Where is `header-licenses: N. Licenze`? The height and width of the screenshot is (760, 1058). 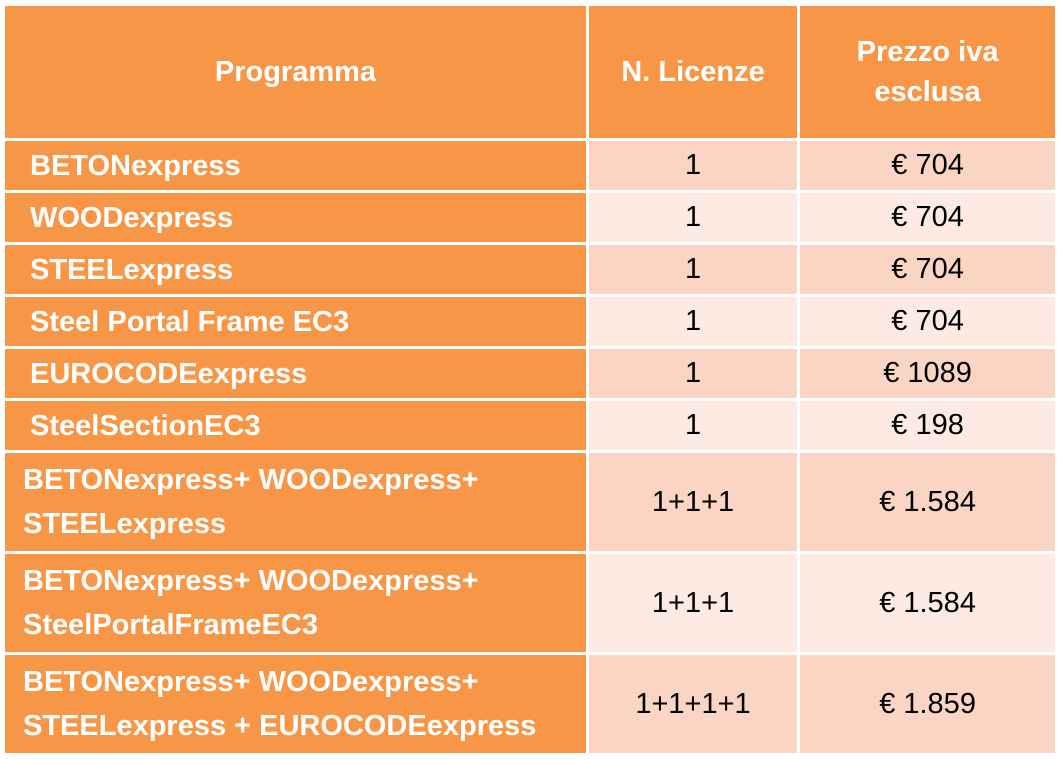 header-licenses: N. Licenze is located at coordinates (693, 72).